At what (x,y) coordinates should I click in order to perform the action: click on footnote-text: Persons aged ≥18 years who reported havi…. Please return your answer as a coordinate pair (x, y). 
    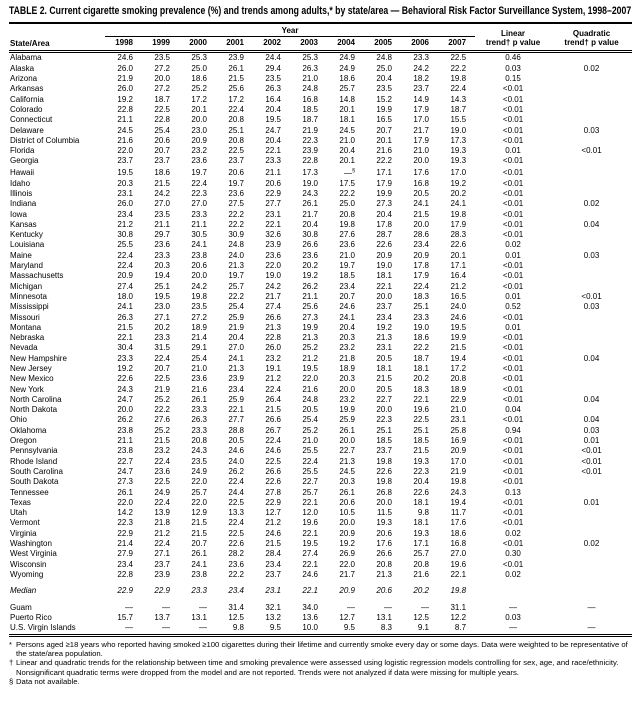
    Looking at the image, I should click on (322, 649).